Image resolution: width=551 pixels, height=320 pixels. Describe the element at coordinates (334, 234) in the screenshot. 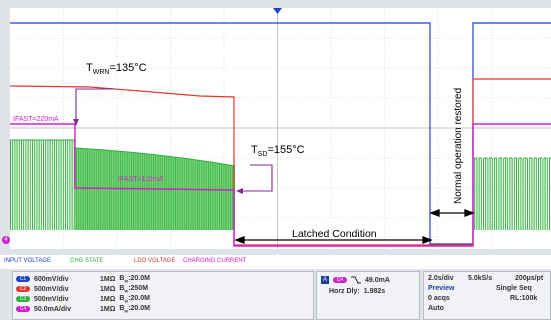

I see `latched-condition-label: Latched Condition` at that location.